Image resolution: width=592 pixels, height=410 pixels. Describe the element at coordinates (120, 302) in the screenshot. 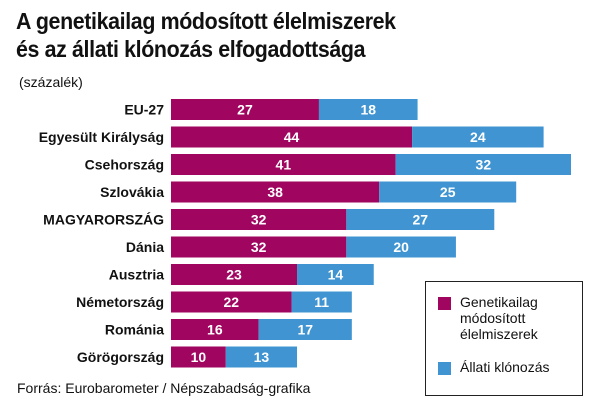

I see `category-label: Németország` at that location.